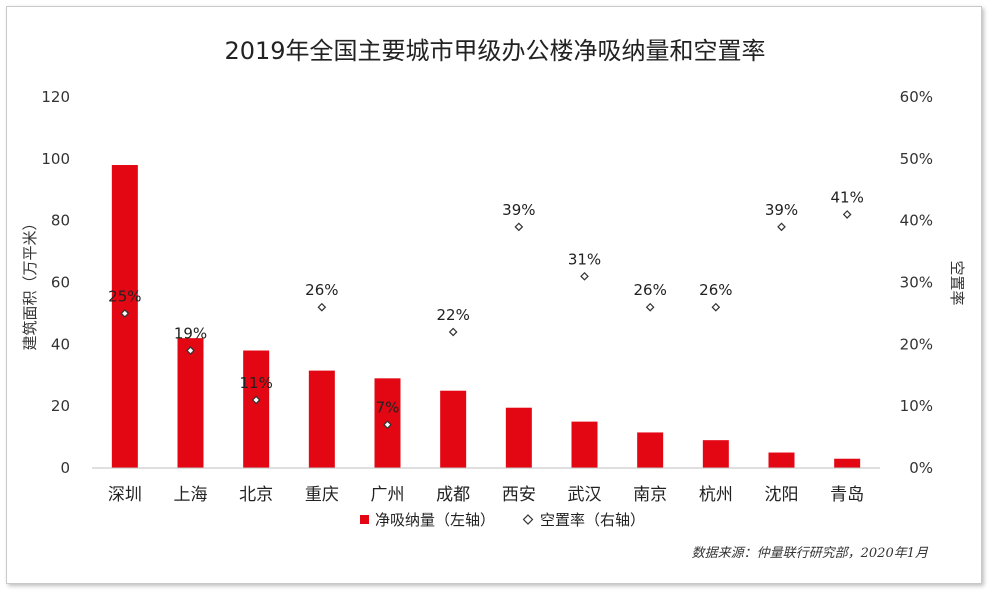  Describe the element at coordinates (60, 283) in the screenshot. I see `left-tick-label: 60` at that location.